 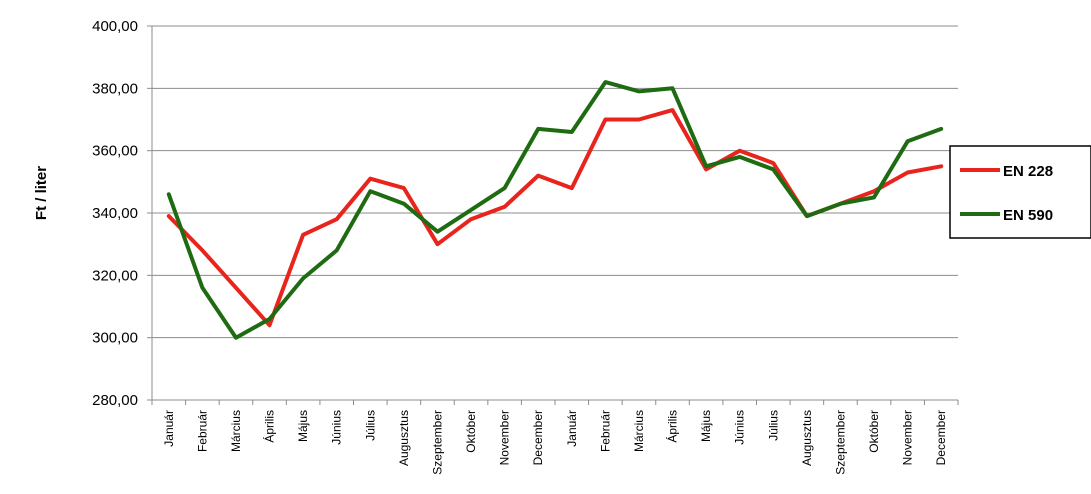 What do you see at coordinates (1028, 171) in the screenshot?
I see `legend-label-en-228: EN 228` at bounding box center [1028, 171].